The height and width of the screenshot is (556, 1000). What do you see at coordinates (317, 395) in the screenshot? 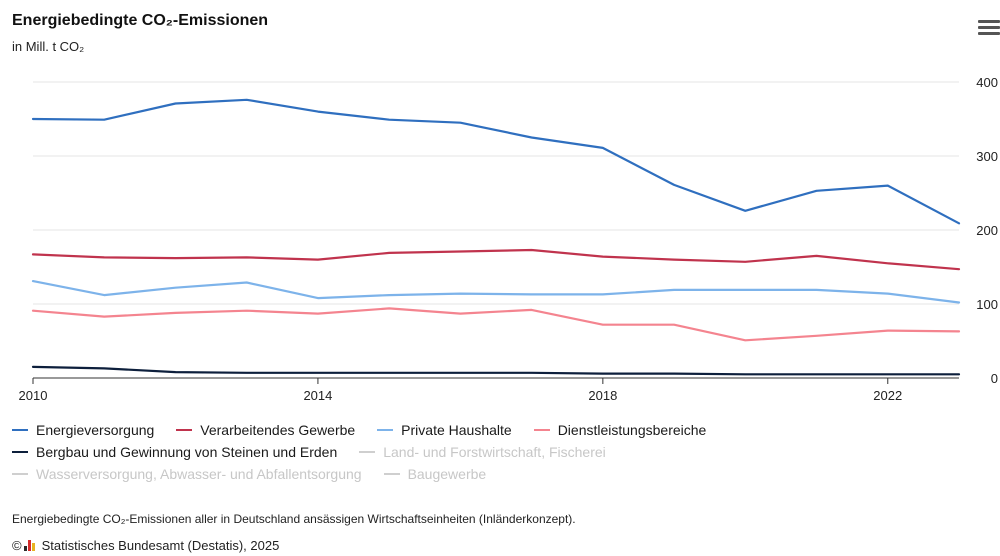
I see `x-tick-label: 2014` at bounding box center [317, 395].